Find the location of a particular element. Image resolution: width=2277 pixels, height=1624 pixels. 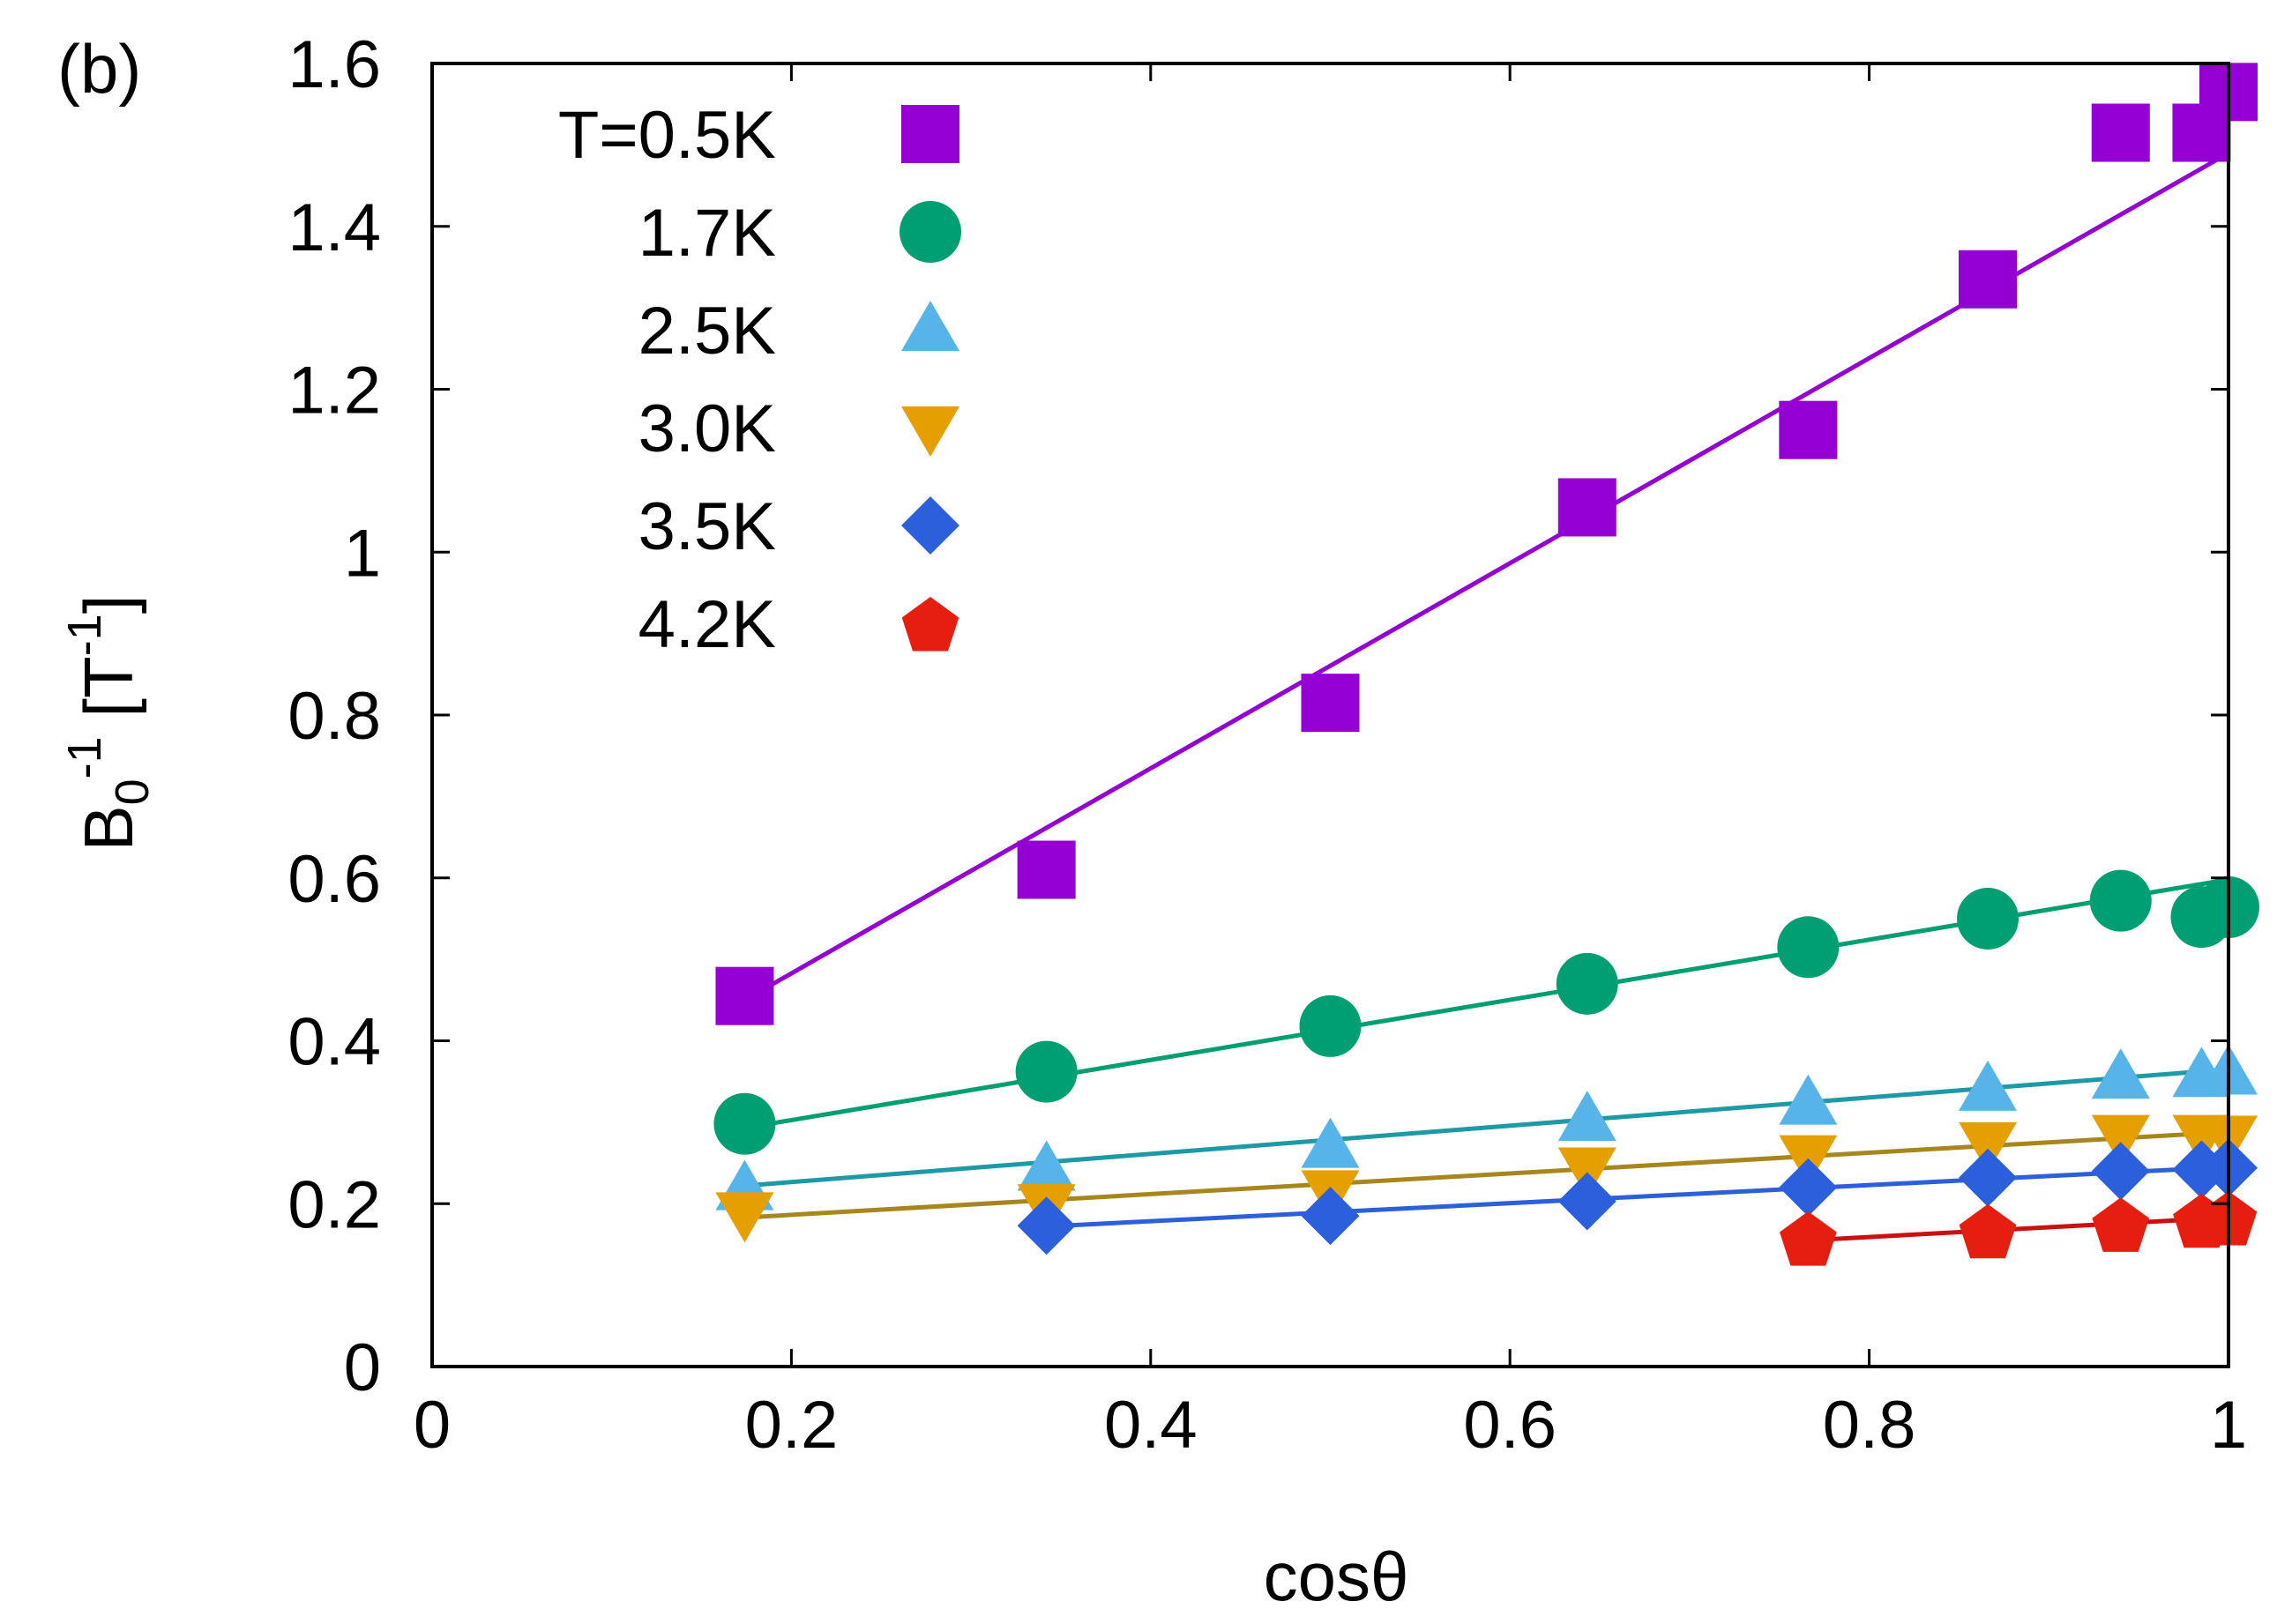

x-tick-label: 1 is located at coordinates (2229, 1425).